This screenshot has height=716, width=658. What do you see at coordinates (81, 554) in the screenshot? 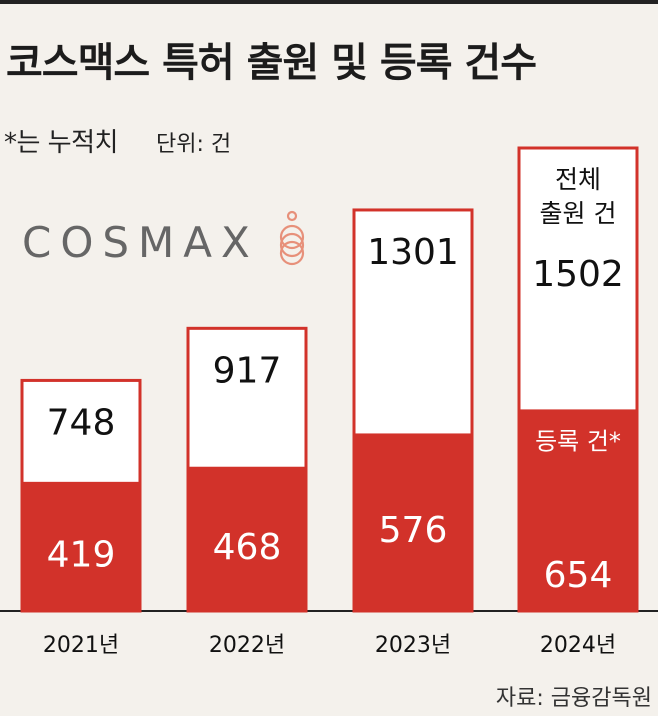
I see `label-registered-1: 419` at bounding box center [81, 554].